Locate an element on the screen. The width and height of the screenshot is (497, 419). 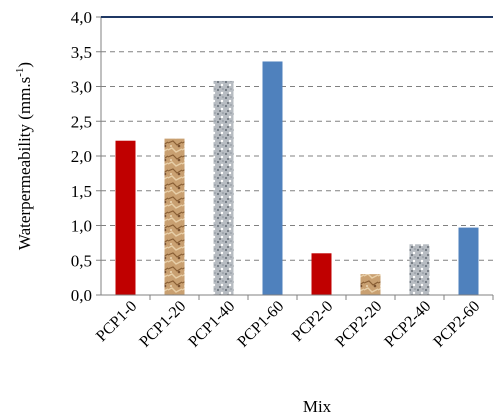
y-axis-label: Waterpermeability (mm.s-1) is located at coordinates (24, 156).